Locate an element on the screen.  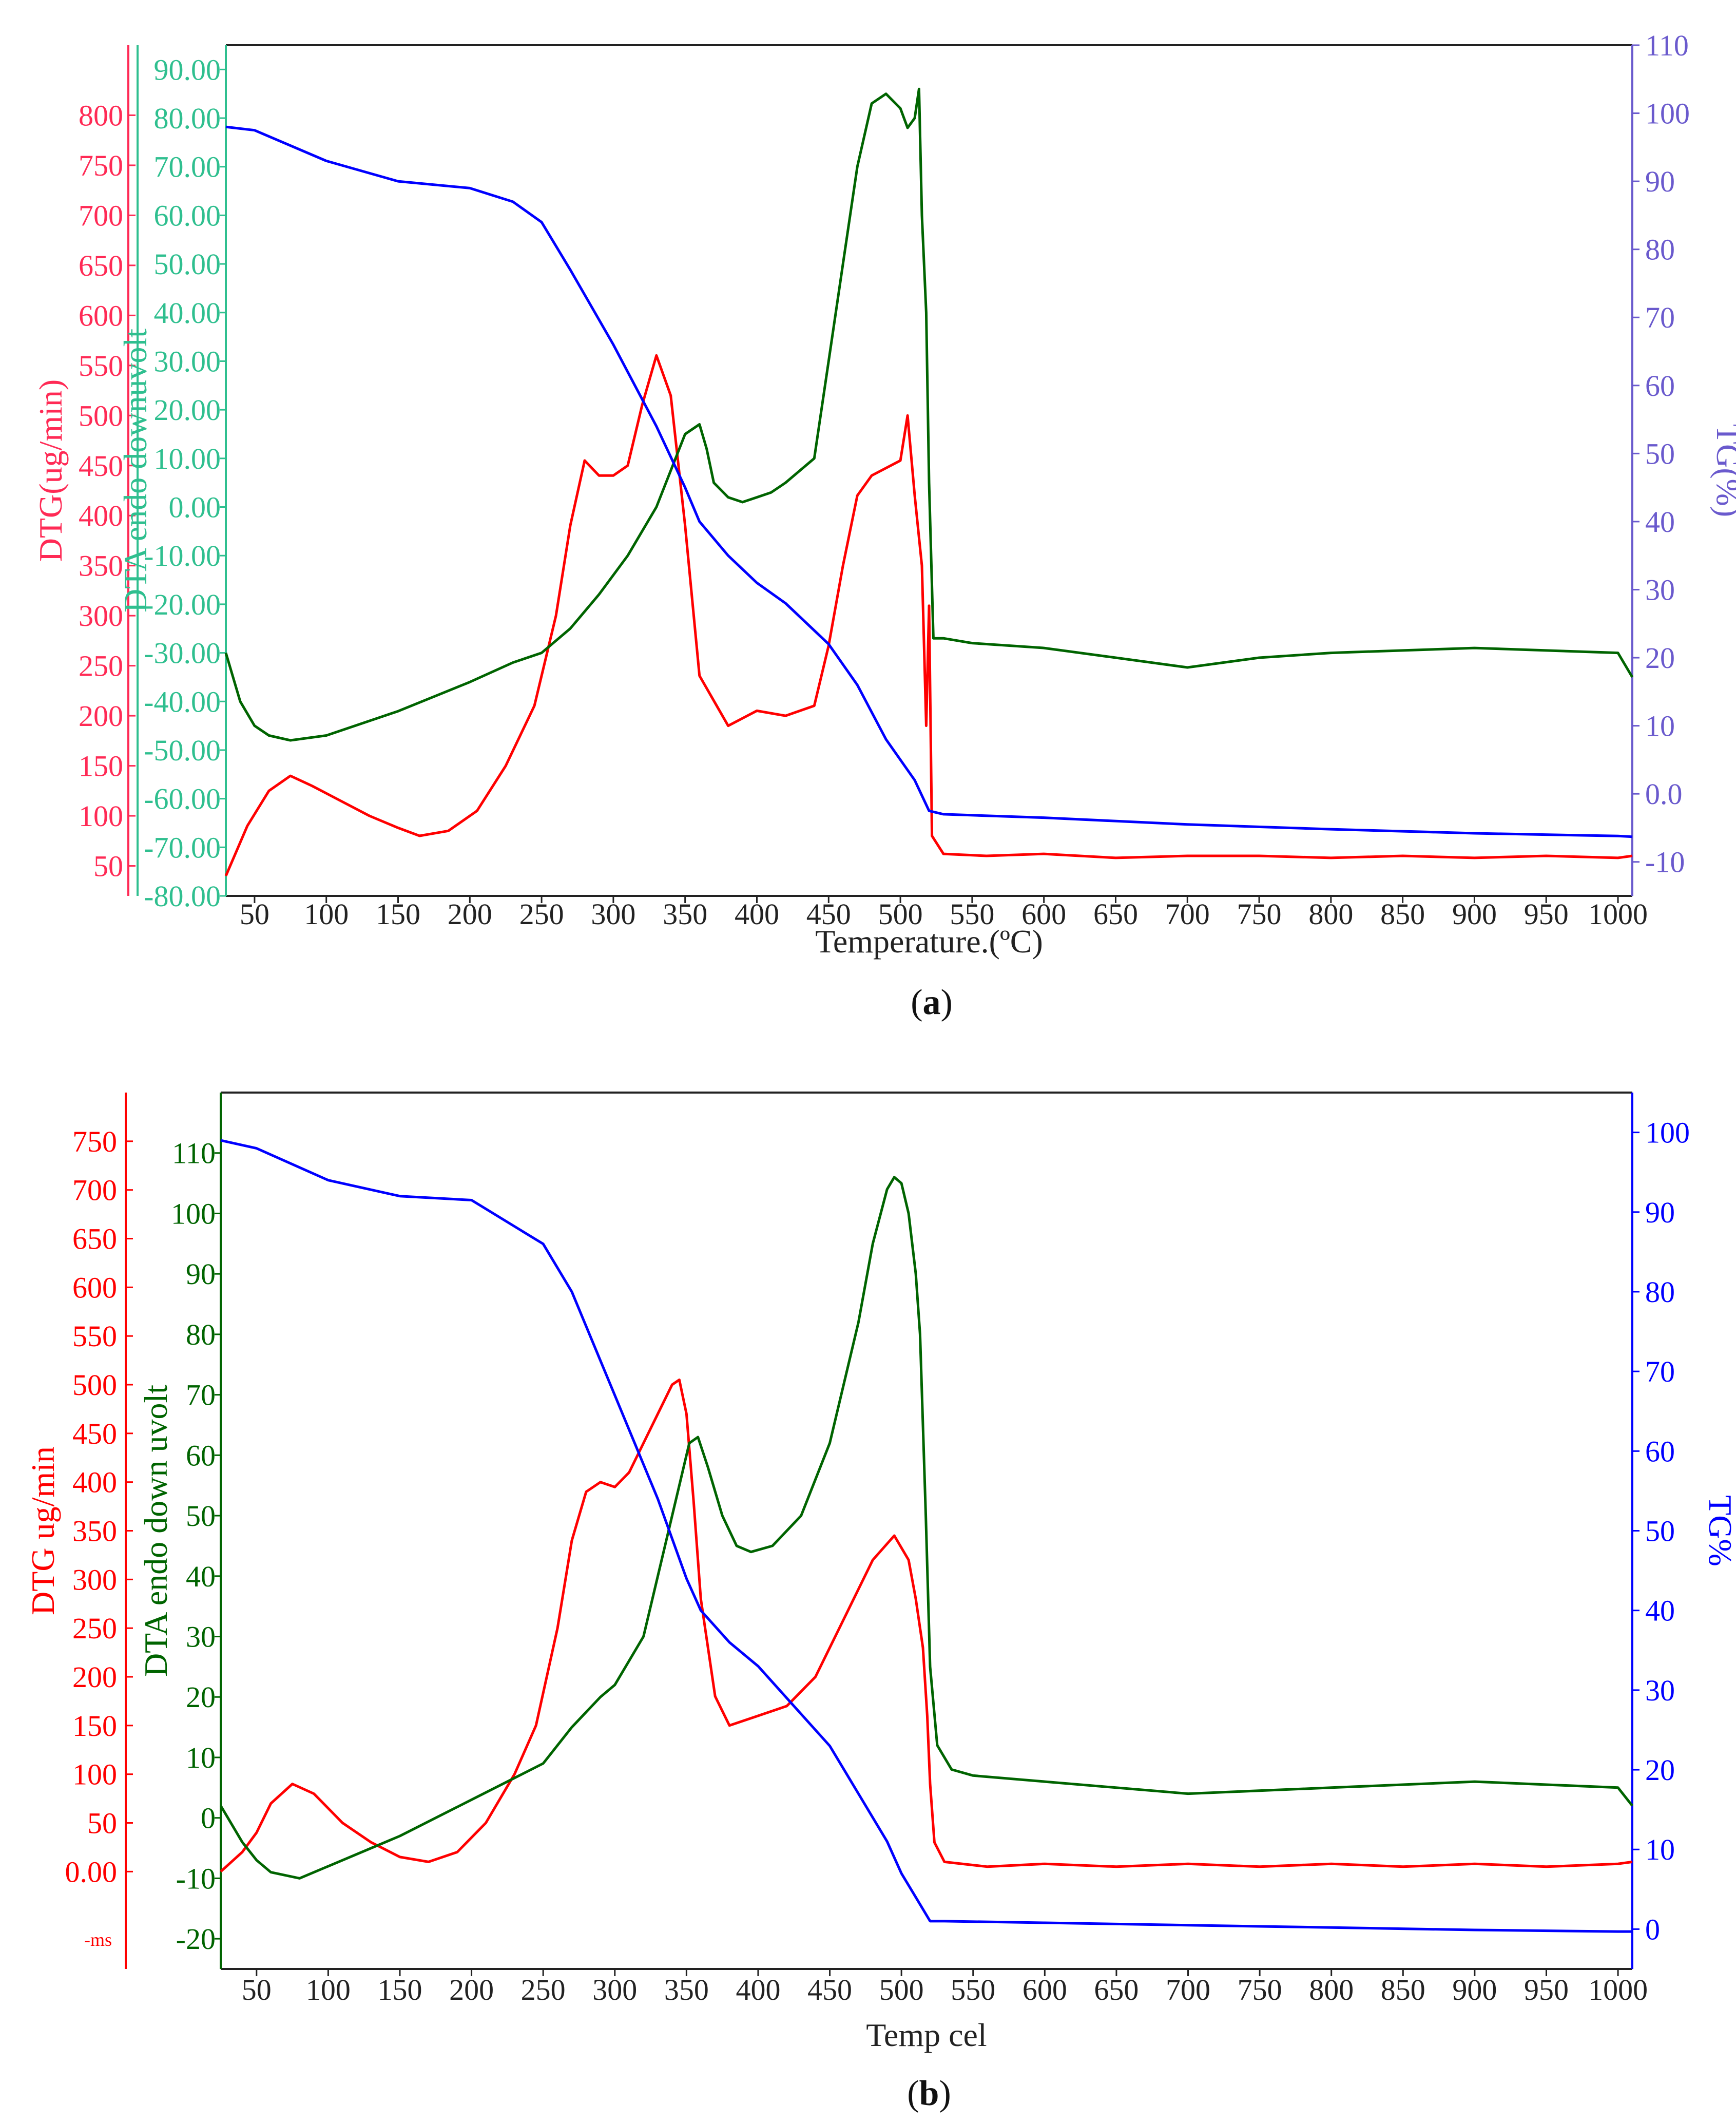
caption-letter: a is located at coordinates (932, 1003).